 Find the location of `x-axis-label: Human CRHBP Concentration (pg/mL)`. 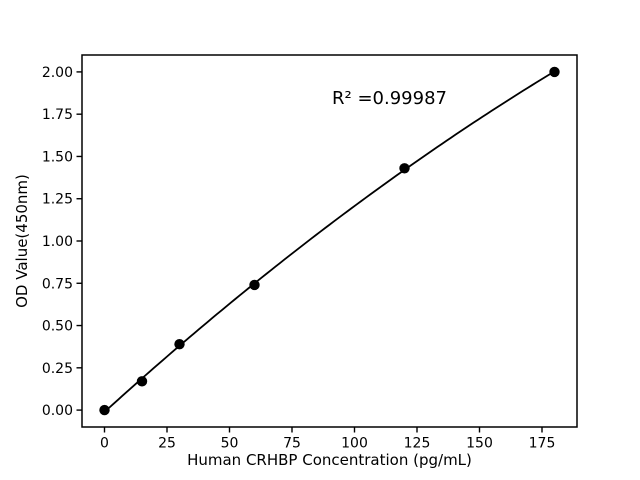

x-axis-label: Human CRHBP Concentration (pg/mL) is located at coordinates (329, 460).